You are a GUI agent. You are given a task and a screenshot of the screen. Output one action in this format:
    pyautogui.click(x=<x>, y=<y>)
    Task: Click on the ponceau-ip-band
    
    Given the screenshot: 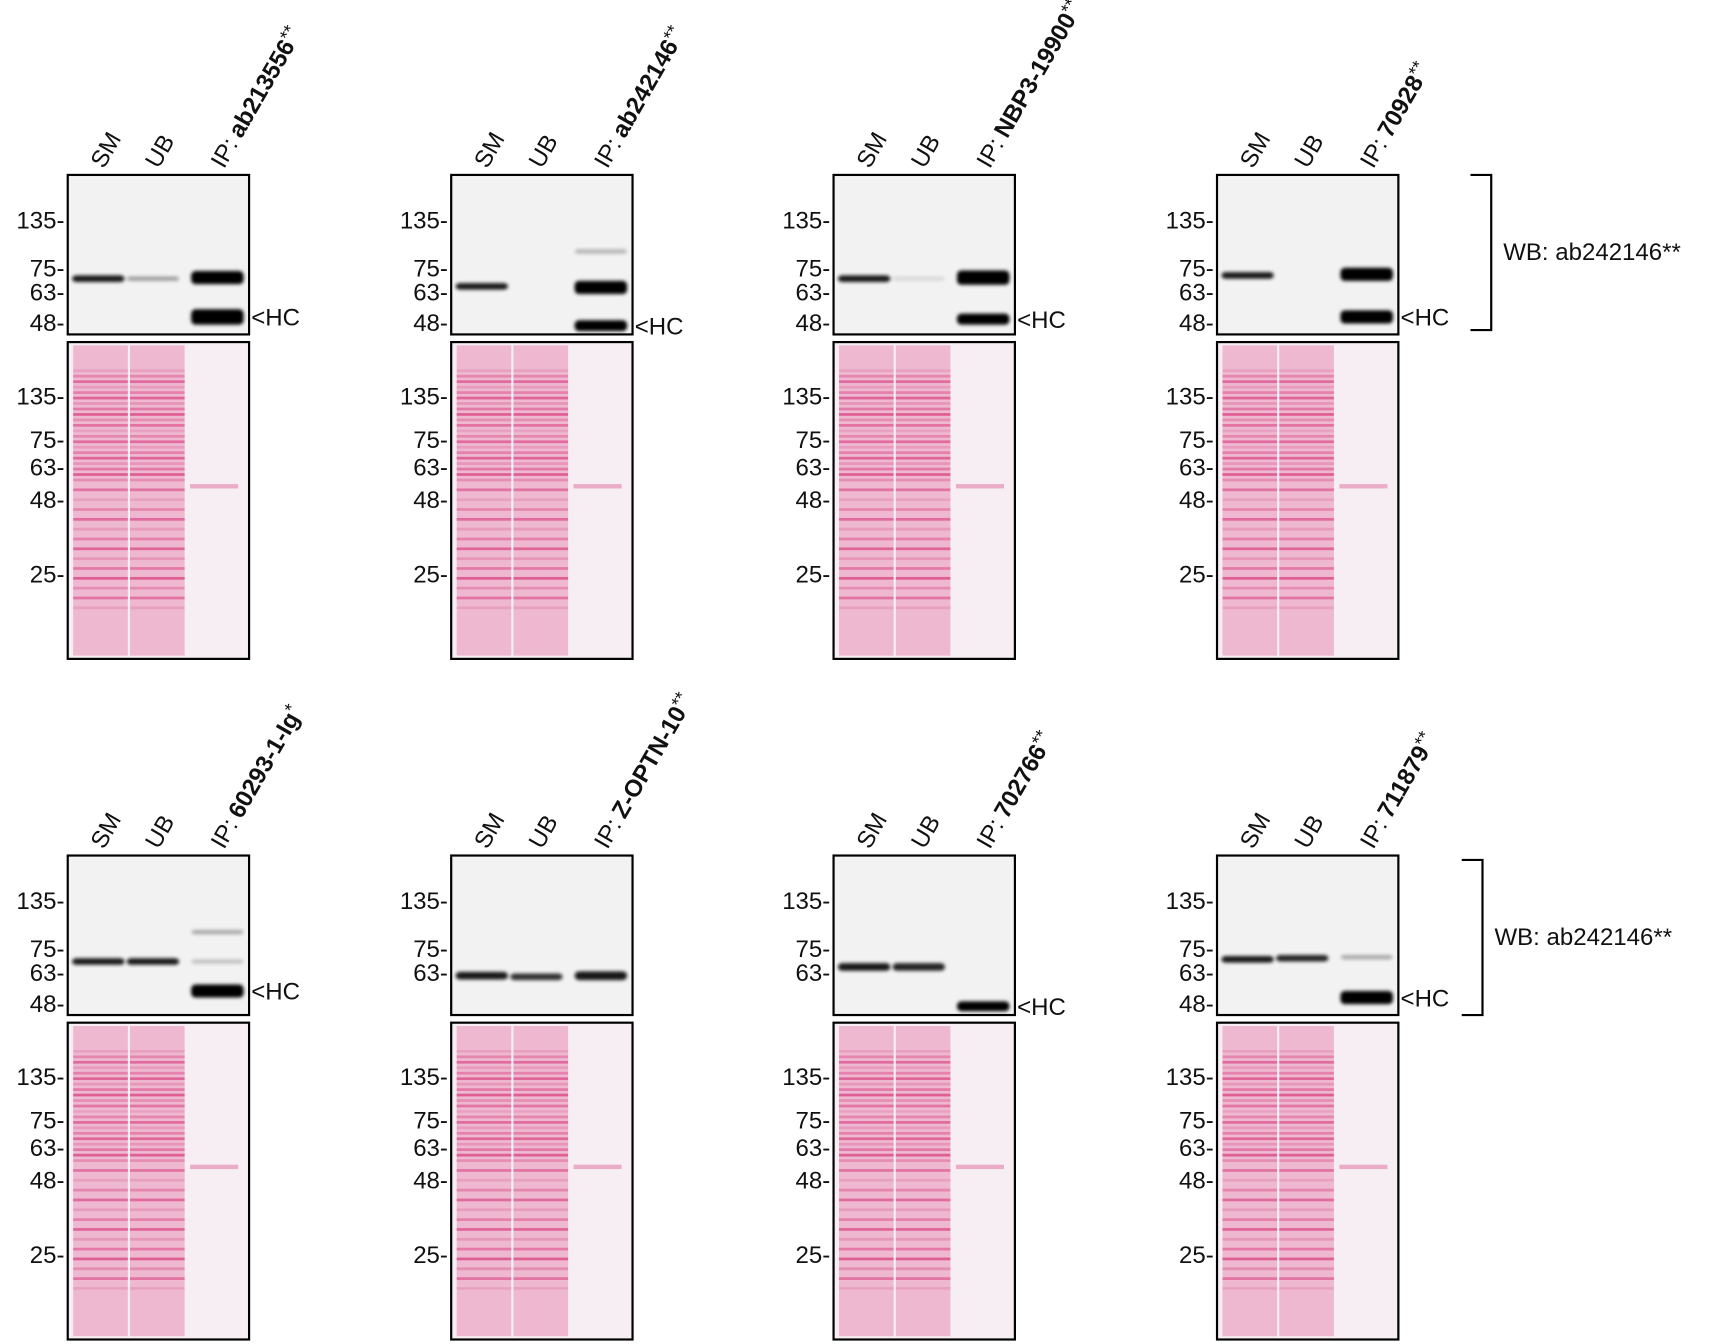 What is the action you would take?
    pyautogui.click(x=214, y=486)
    